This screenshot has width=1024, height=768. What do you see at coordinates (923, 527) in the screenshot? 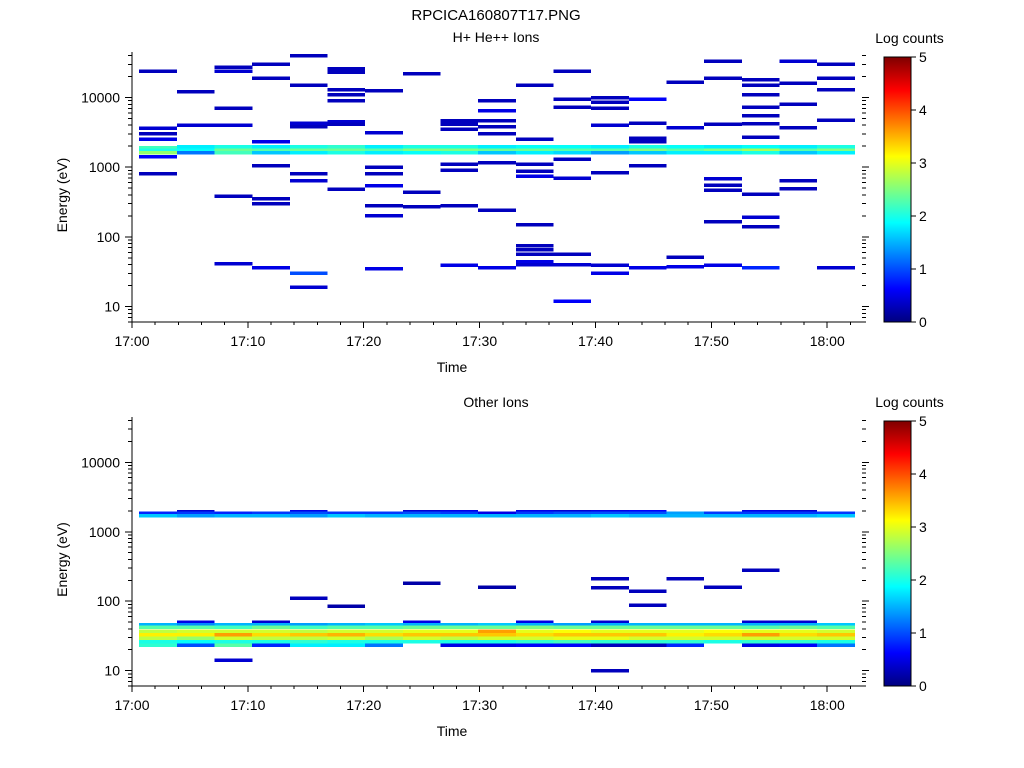
I see `colorbar-tick-label: 3` at bounding box center [923, 527].